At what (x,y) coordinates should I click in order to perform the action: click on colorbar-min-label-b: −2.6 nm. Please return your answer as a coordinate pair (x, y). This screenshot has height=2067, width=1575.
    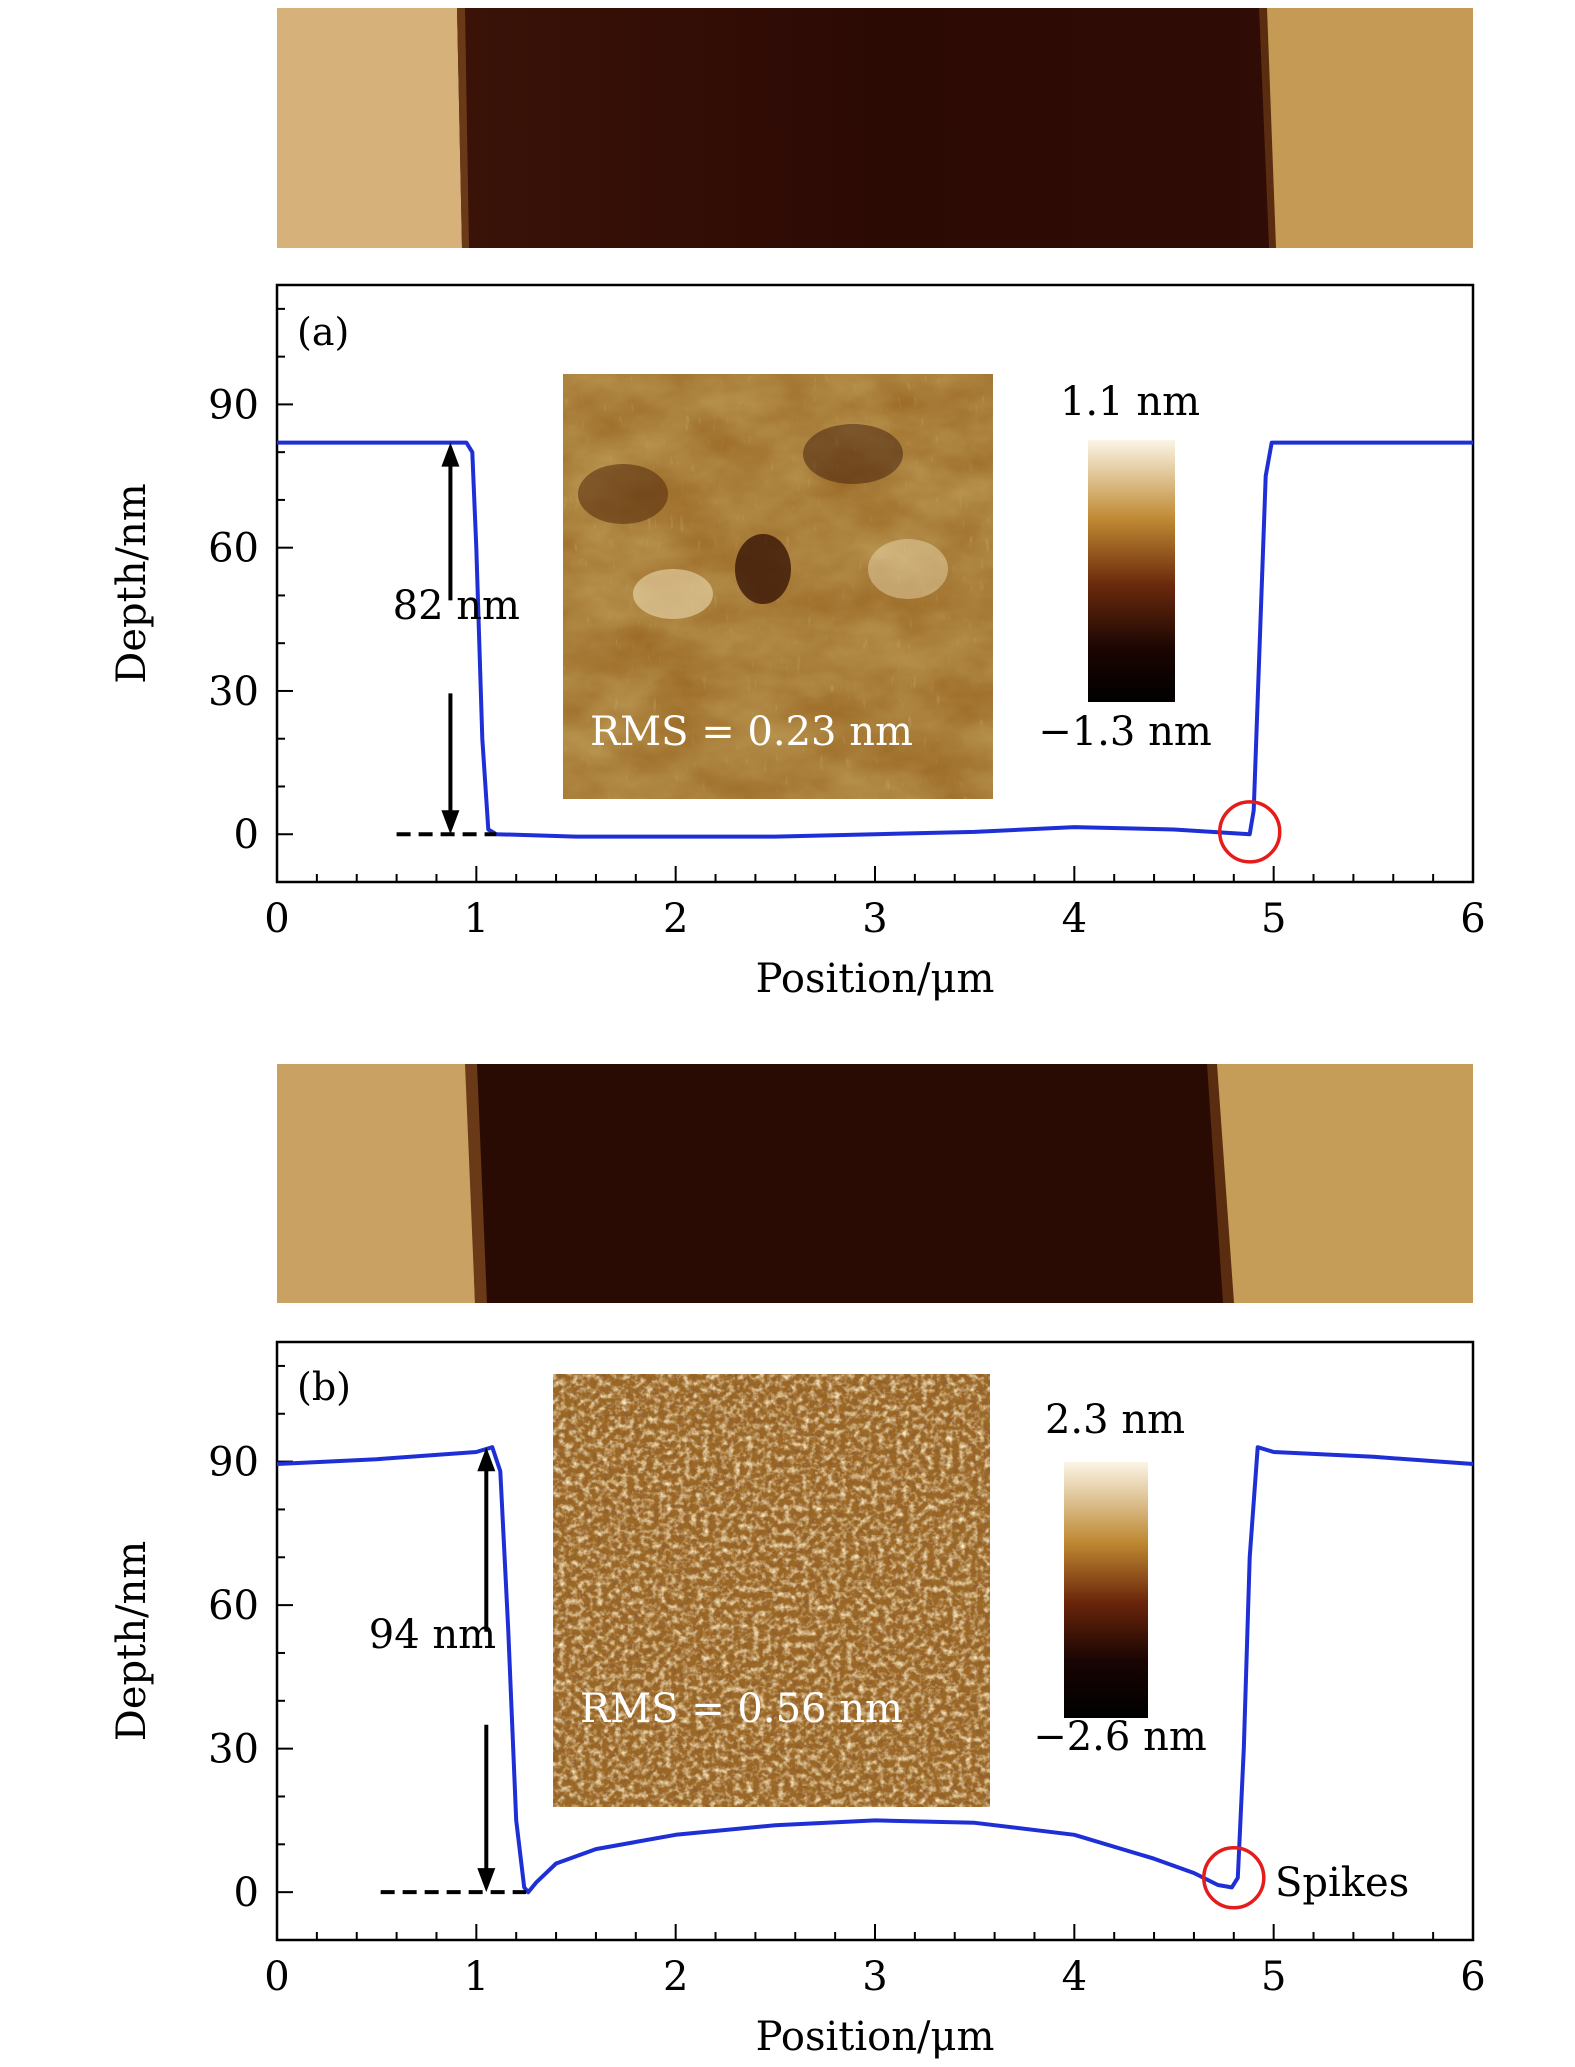
    Looking at the image, I should click on (1120, 1737).